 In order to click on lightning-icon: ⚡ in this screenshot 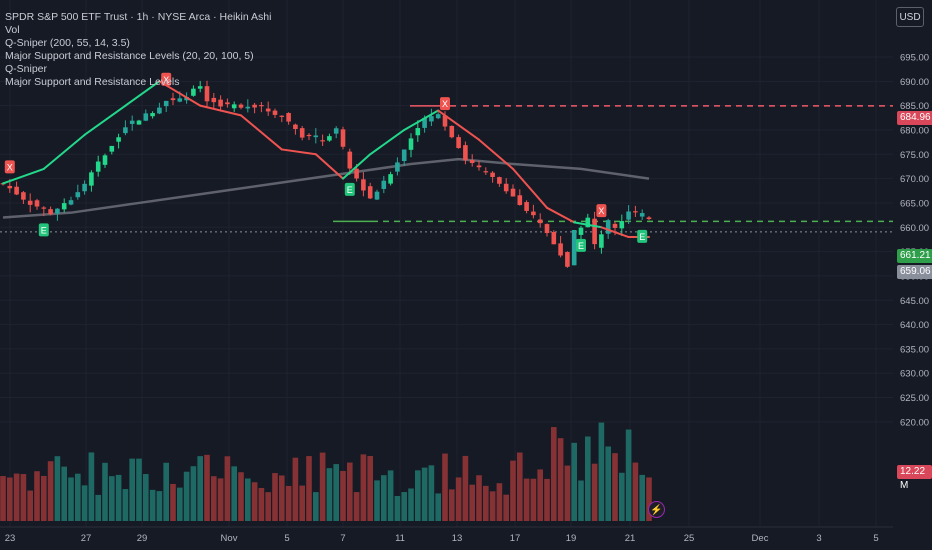, I will do `click(656, 509)`.